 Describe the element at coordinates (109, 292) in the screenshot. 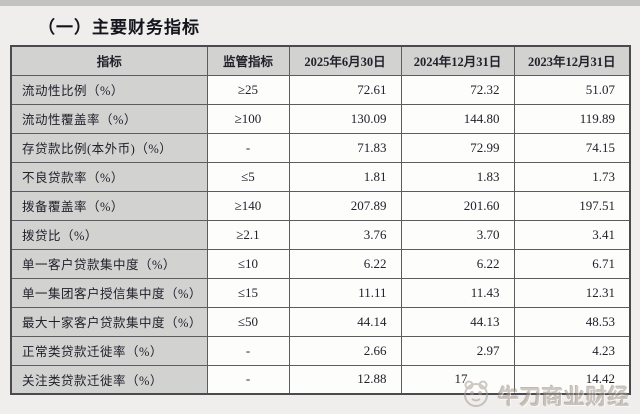

I see `indicator-cell: 单一集团客户授信集中度（%）` at that location.